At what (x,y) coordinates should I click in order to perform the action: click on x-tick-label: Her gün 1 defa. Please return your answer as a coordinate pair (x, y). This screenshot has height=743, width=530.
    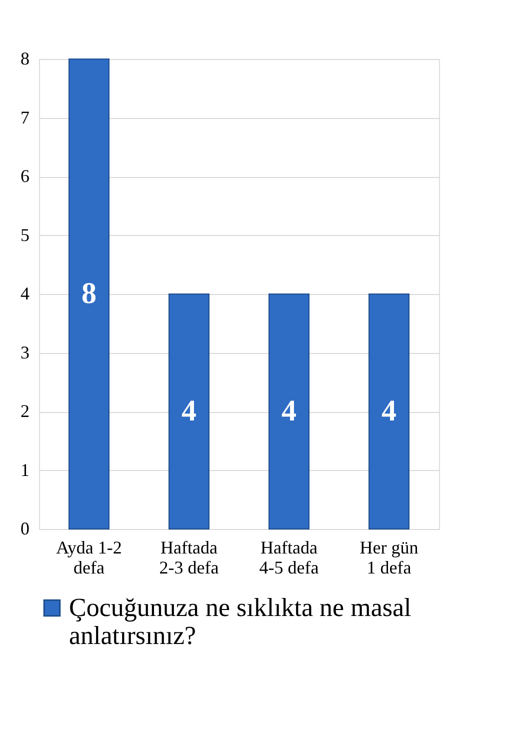
    Looking at the image, I should click on (389, 558).